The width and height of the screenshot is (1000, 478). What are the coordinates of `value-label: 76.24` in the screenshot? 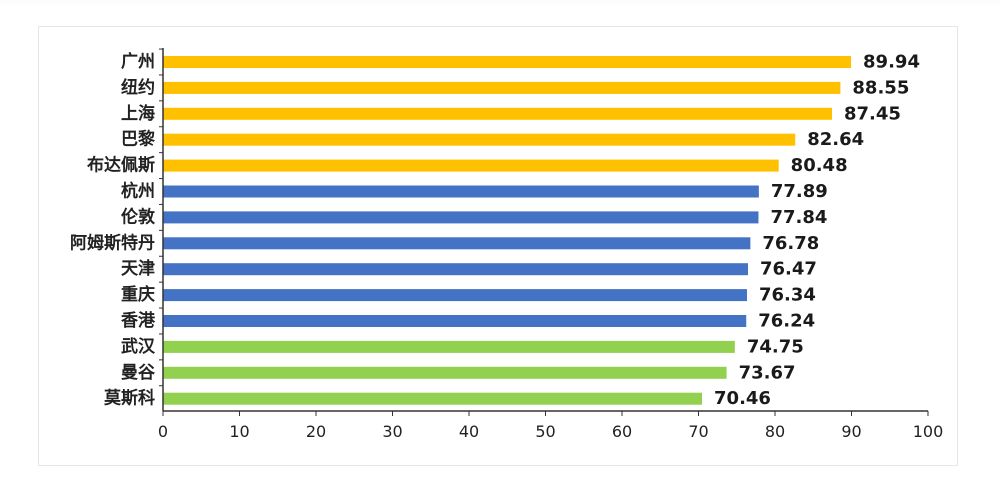 It's located at (786, 321).